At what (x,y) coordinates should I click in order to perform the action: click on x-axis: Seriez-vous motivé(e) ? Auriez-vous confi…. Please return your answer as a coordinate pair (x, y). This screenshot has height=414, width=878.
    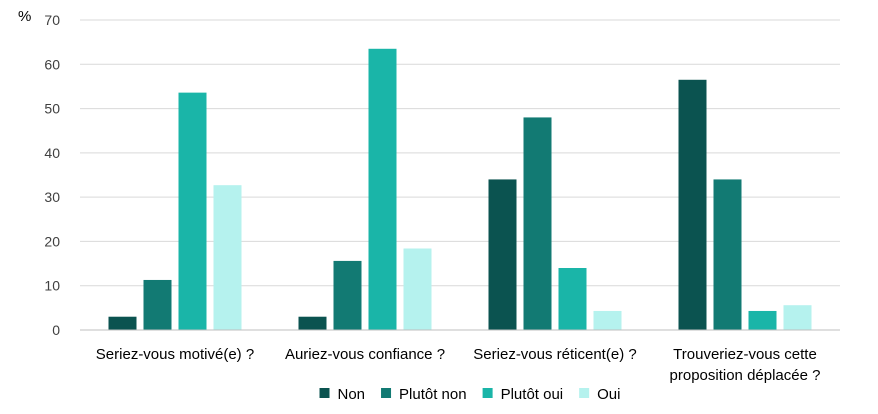
    Looking at the image, I should click on (460, 356).